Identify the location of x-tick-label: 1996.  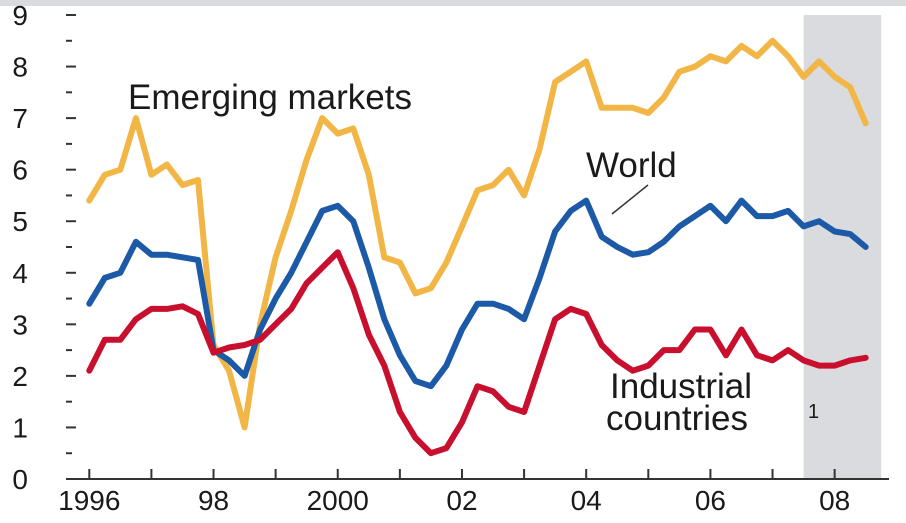
(89, 500).